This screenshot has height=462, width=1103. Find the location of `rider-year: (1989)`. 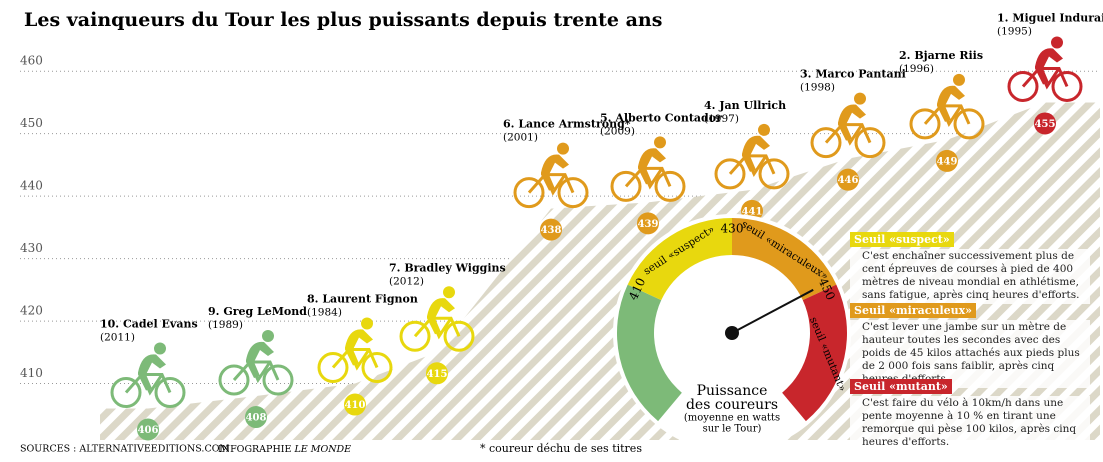

rider-year: (1989) is located at coordinates (225, 325).